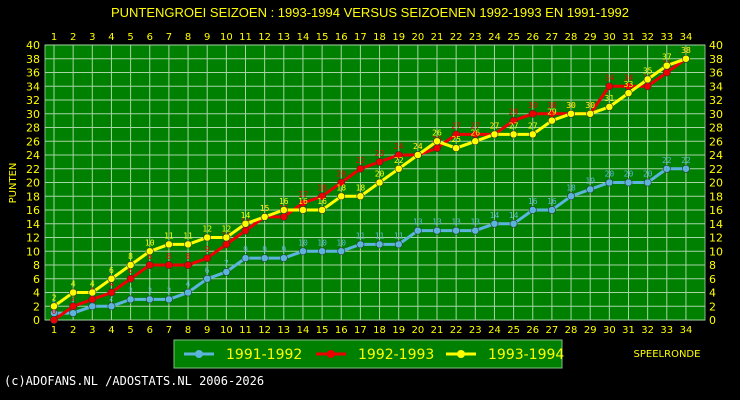 The height and width of the screenshot is (400, 740). I want to click on x-tick-label-top: 15, so click(322, 37).